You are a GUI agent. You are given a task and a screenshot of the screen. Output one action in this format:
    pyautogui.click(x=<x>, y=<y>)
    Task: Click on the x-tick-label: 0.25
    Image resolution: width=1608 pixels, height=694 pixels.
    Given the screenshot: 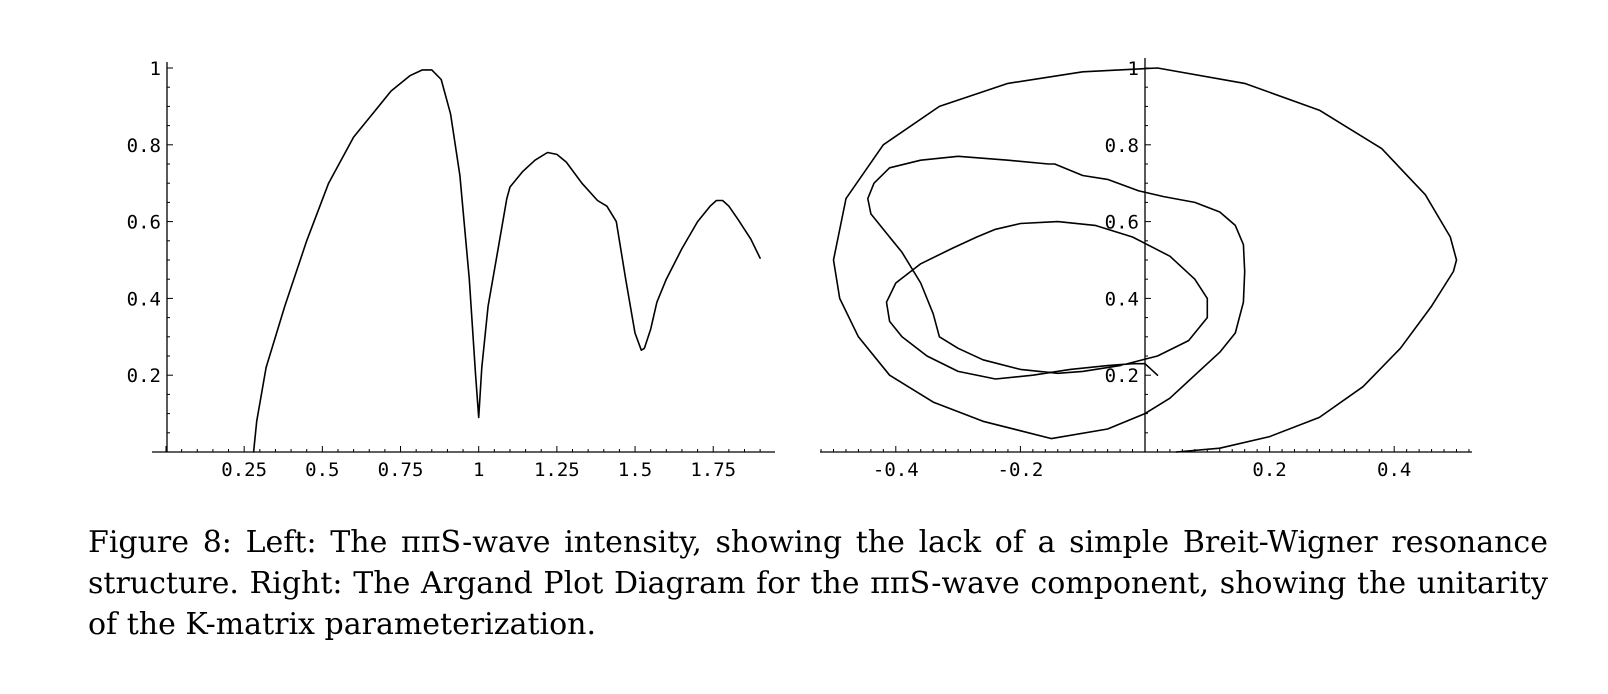 What is the action you would take?
    pyautogui.click(x=244, y=470)
    